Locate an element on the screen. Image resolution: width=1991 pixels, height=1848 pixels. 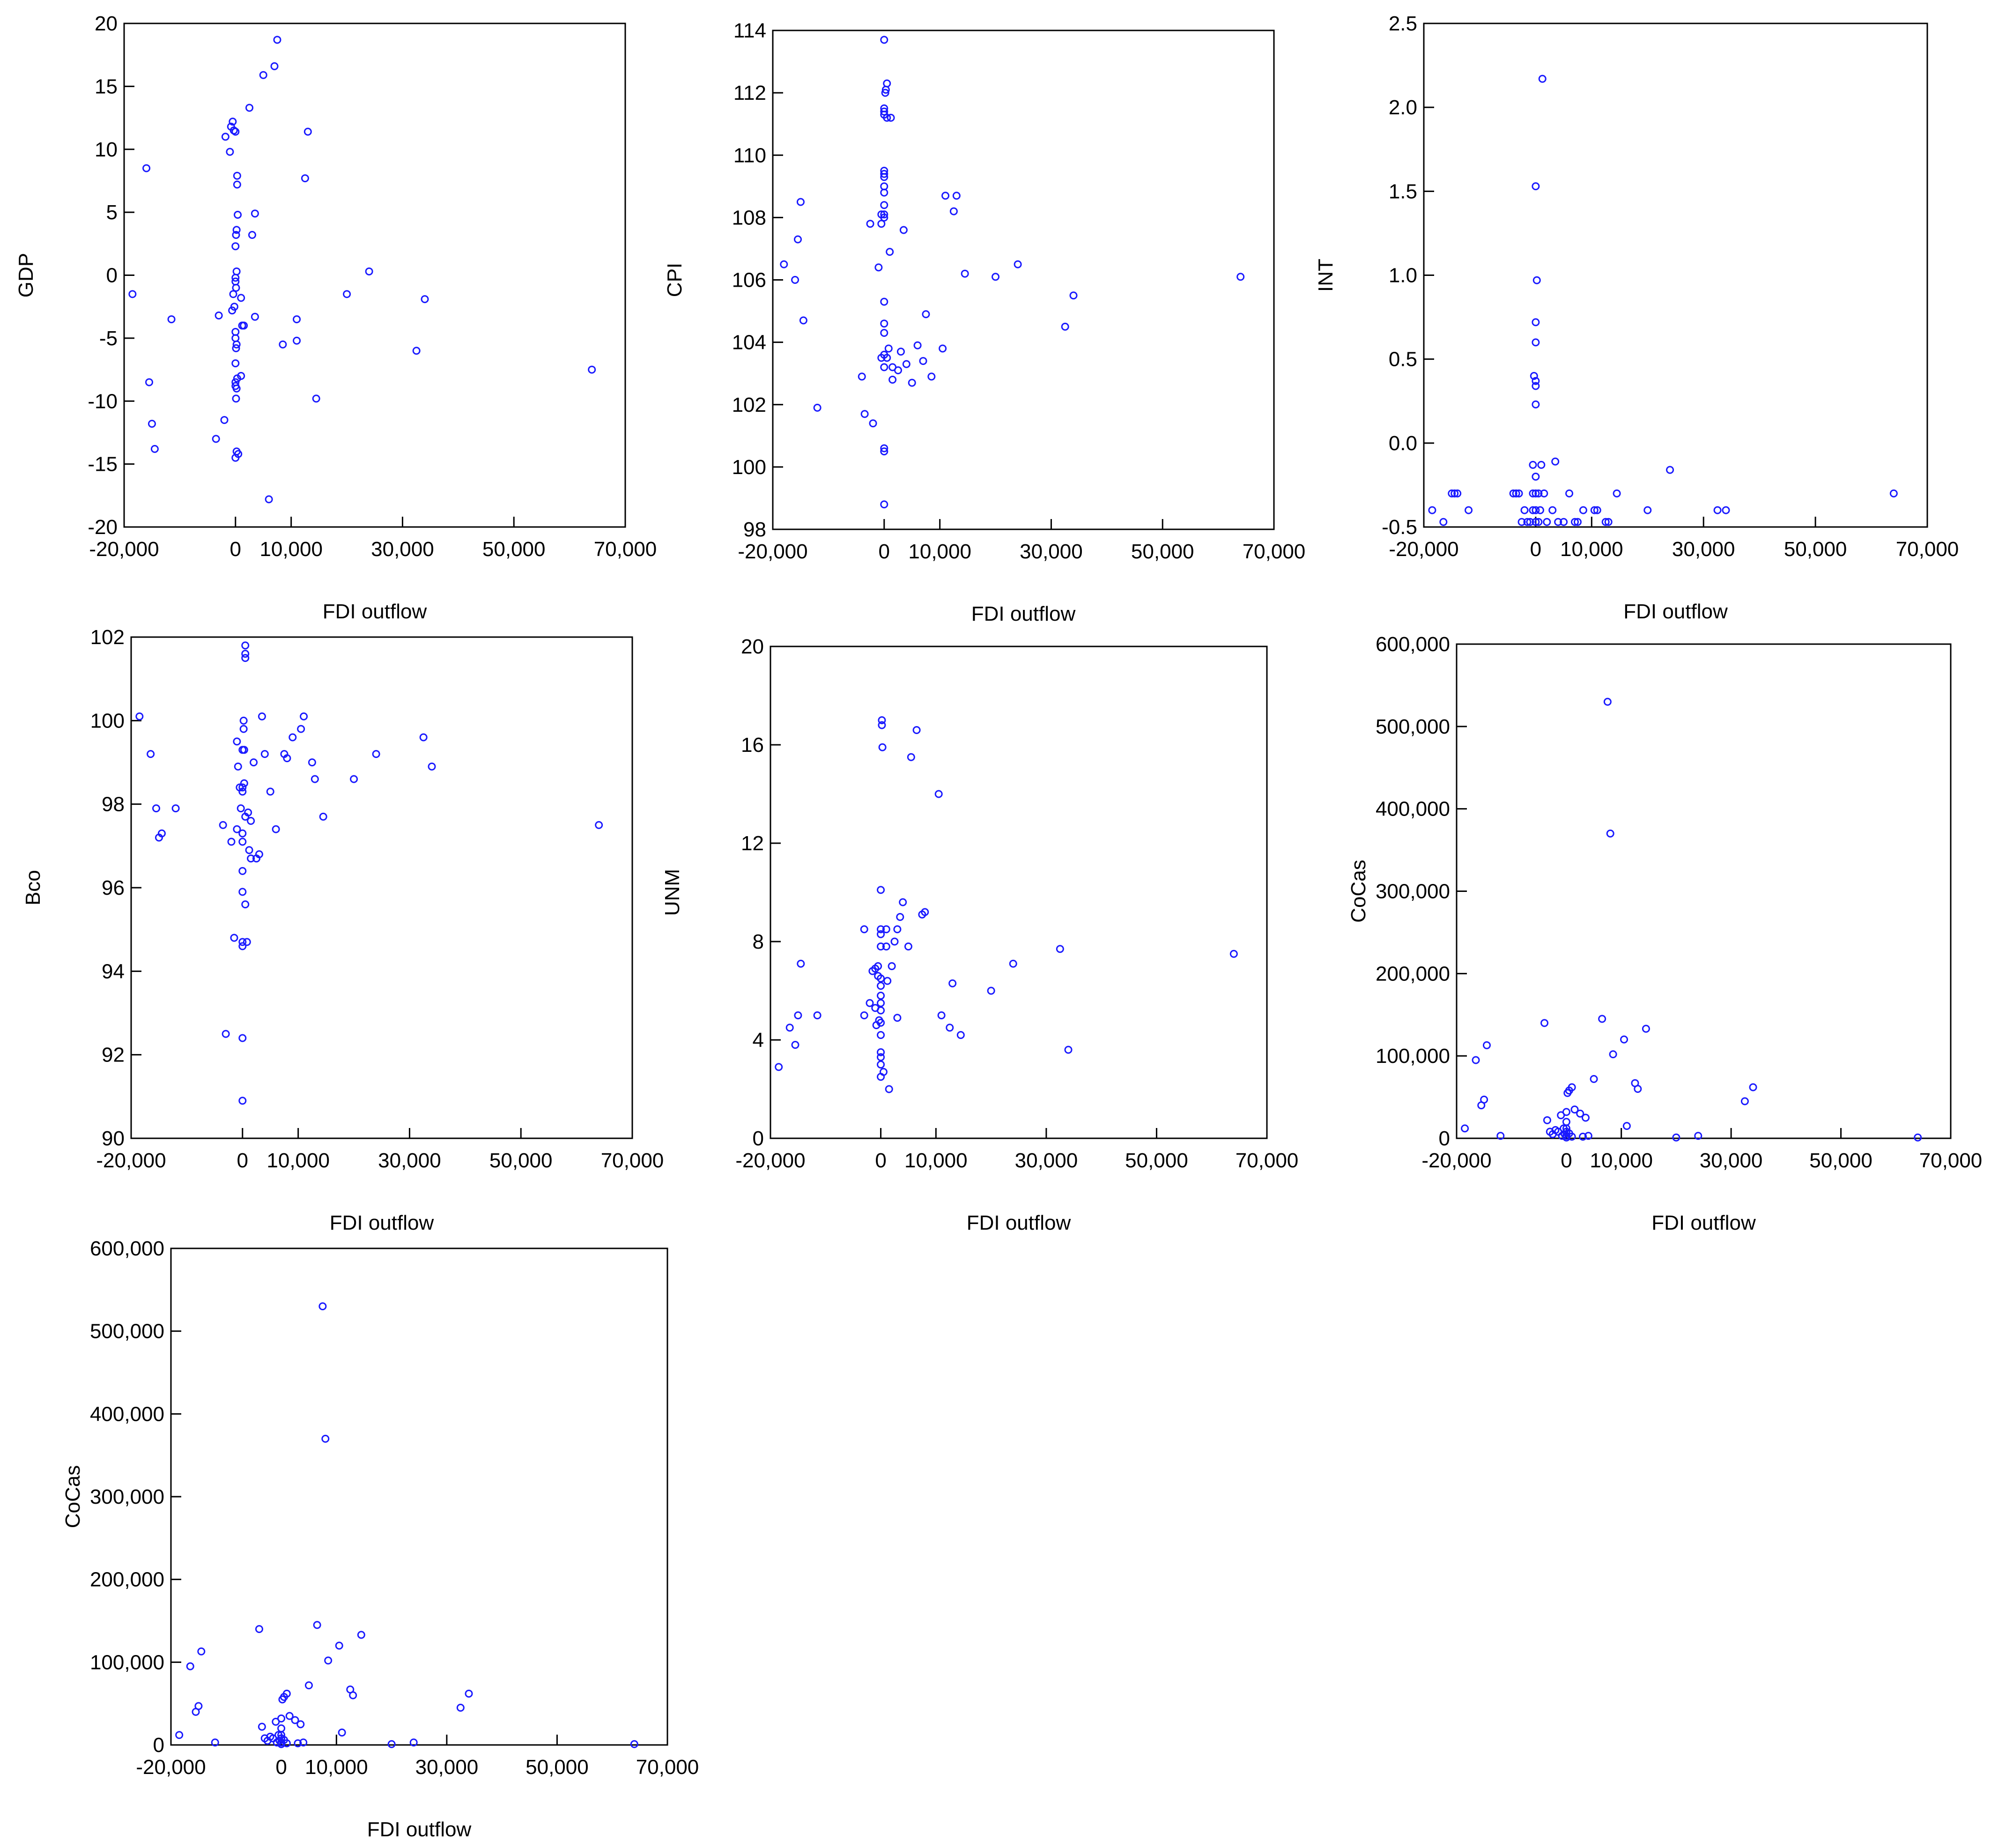
int-y-tick-label: 0.5 is located at coordinates (1403, 360).